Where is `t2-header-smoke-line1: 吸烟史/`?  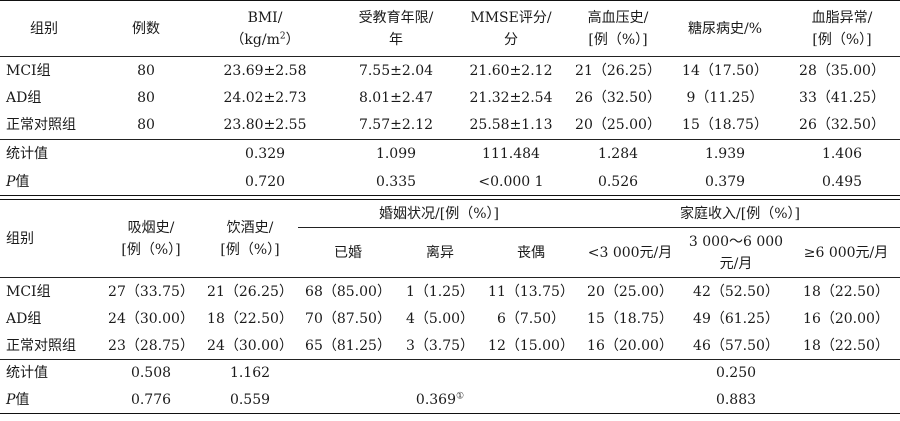 t2-header-smoke-line1: 吸烟史/ is located at coordinates (151, 227).